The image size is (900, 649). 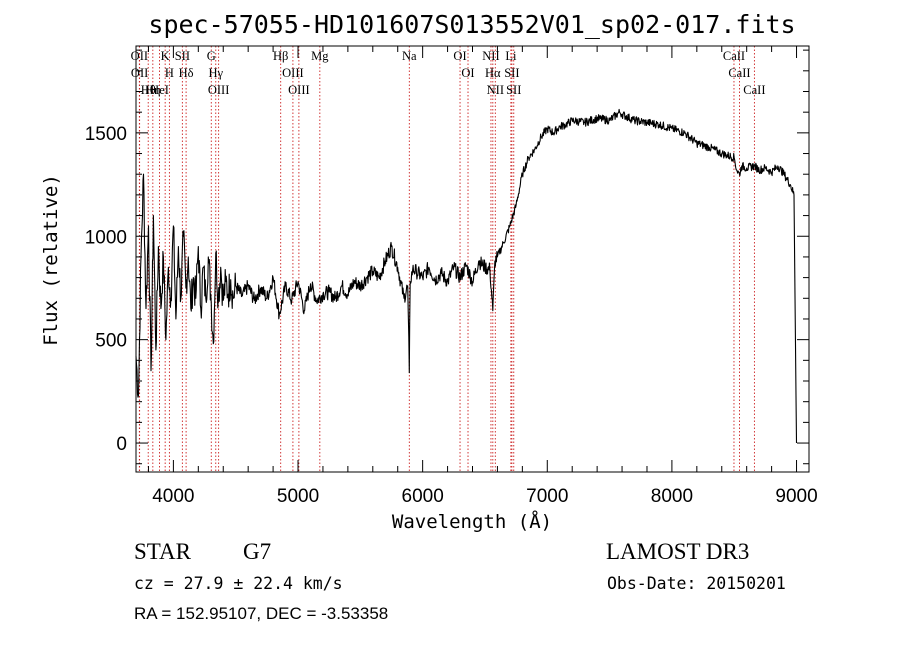 I want to click on line-marker-label-10: Hγ, so click(x=215, y=73).